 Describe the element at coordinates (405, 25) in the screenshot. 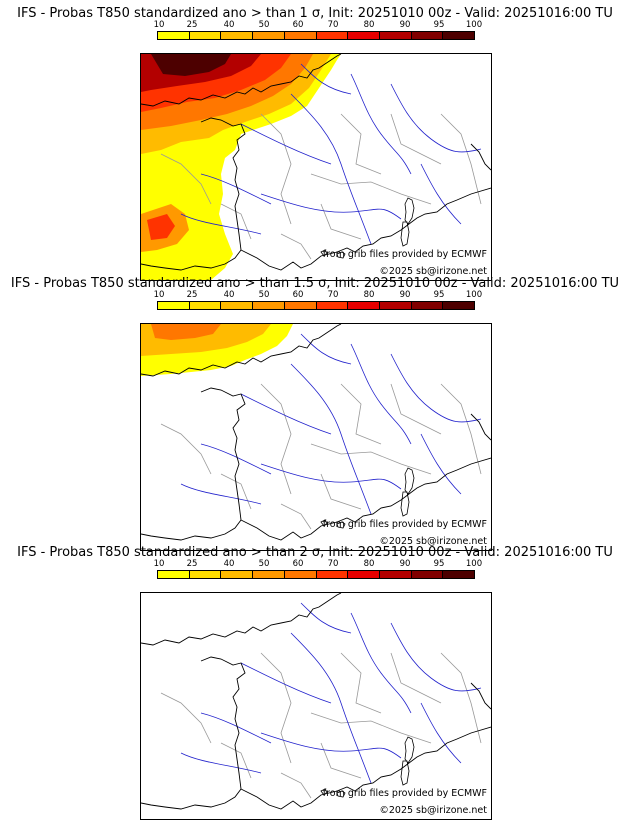

I see `colorbar-tick-label: 90` at that location.